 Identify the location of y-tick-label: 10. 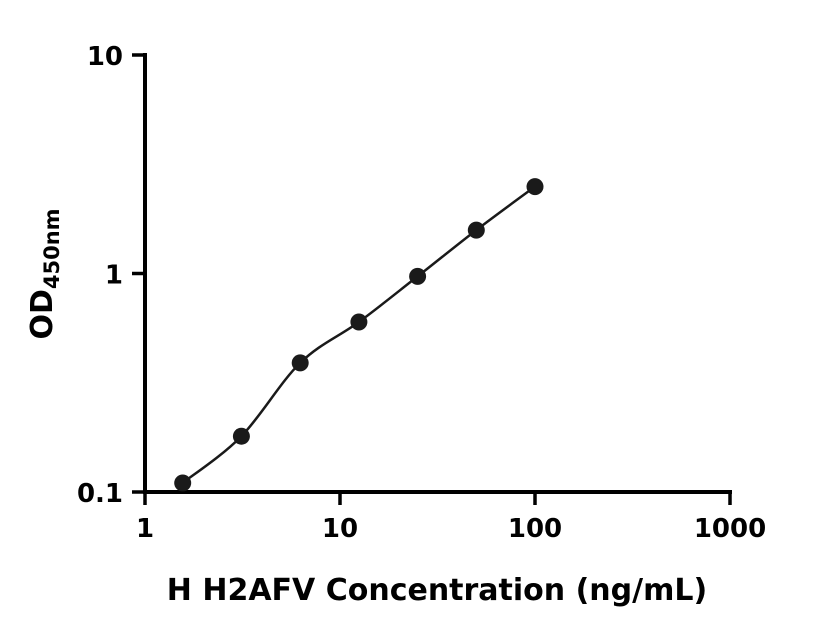
(105, 57).